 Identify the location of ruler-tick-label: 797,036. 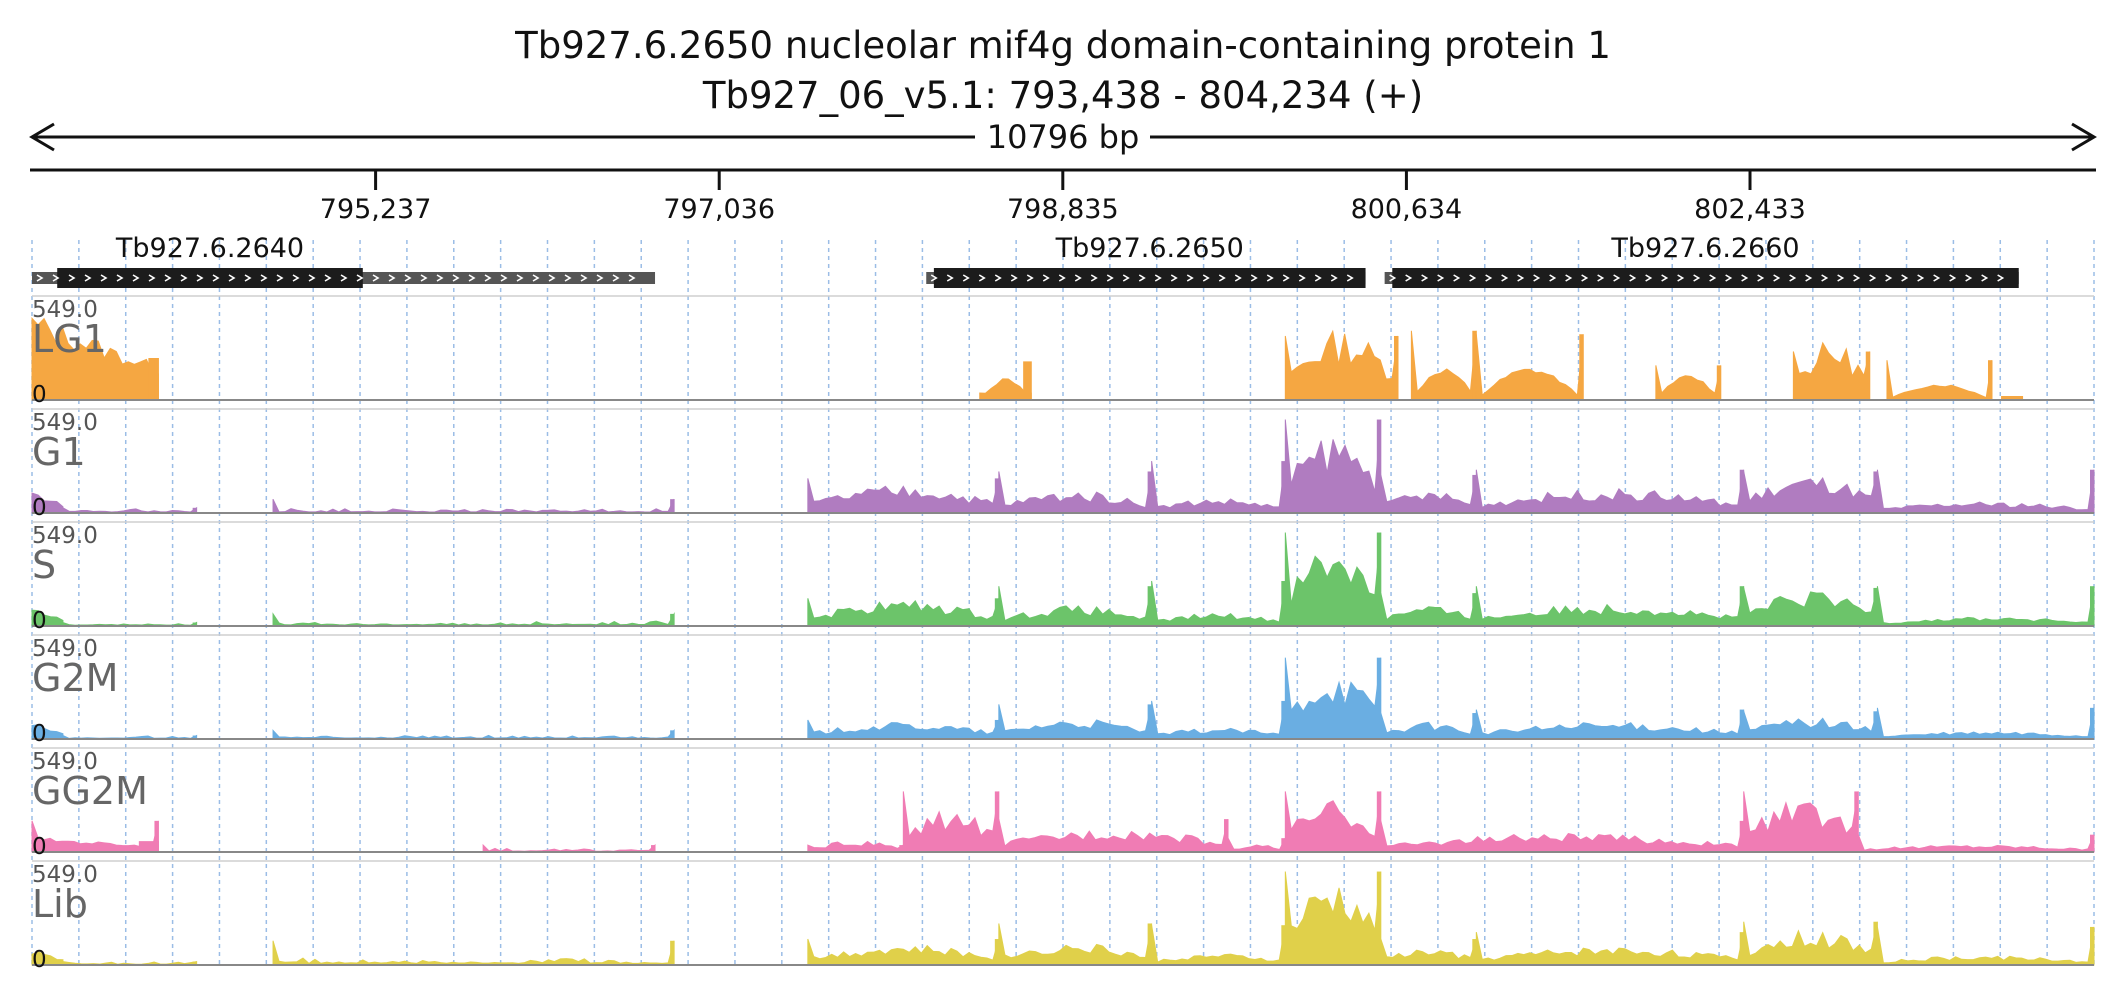
(719, 209).